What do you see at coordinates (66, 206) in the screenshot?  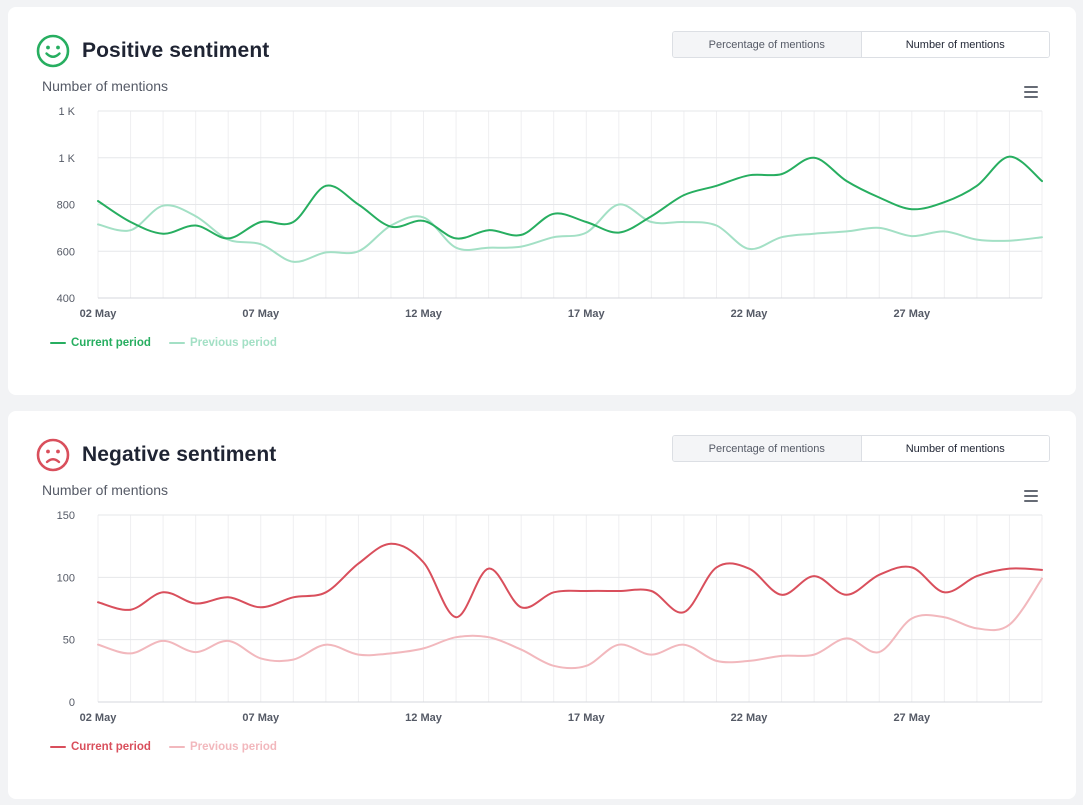 I see `y-tick-label: 800` at bounding box center [66, 206].